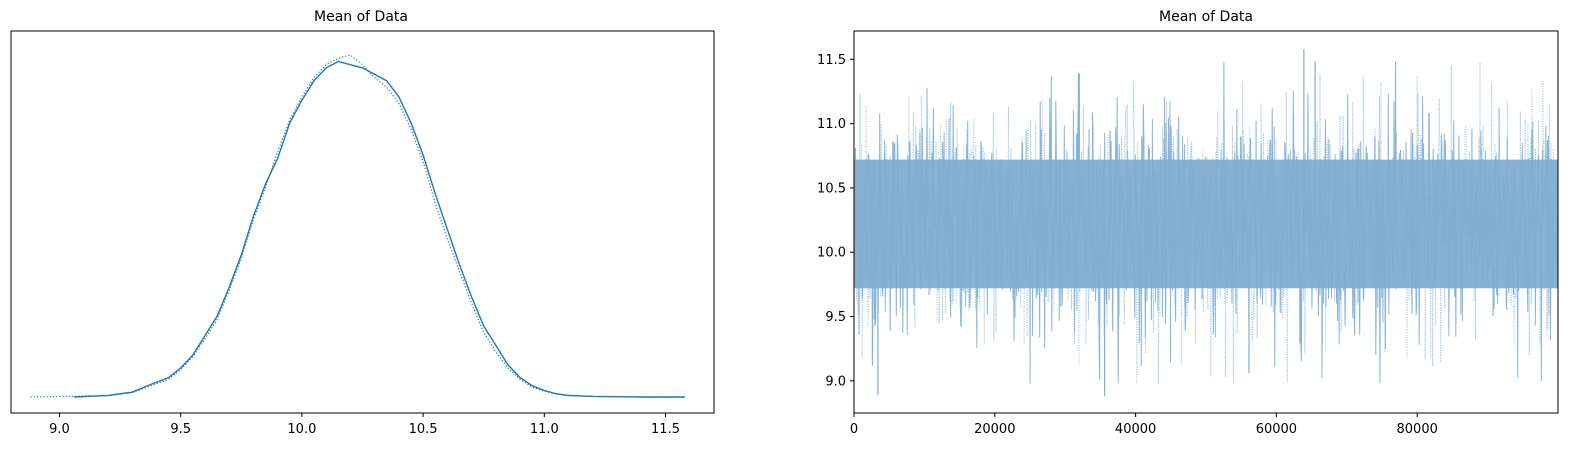 This screenshot has height=449, width=1569. What do you see at coordinates (423, 429) in the screenshot?
I see `density-x-tick-label: 10.5` at bounding box center [423, 429].